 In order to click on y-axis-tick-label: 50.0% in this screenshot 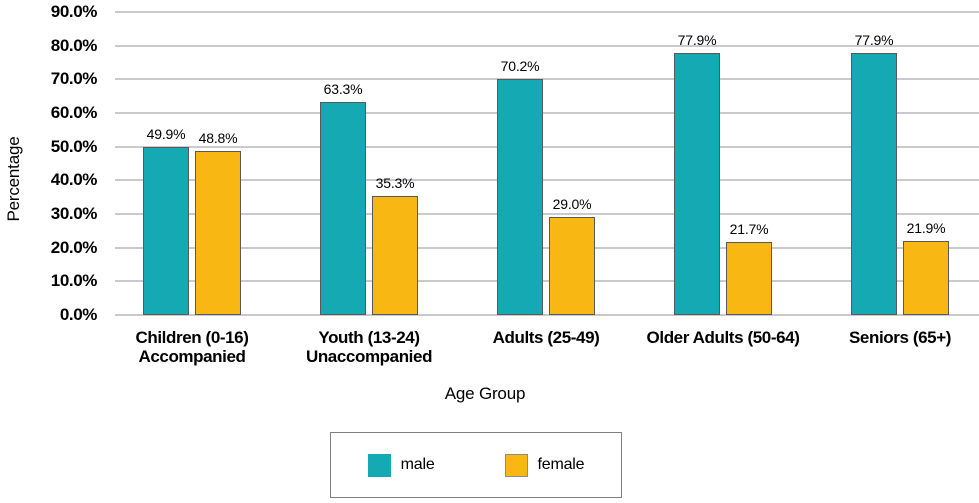, I will do `click(74, 146)`.